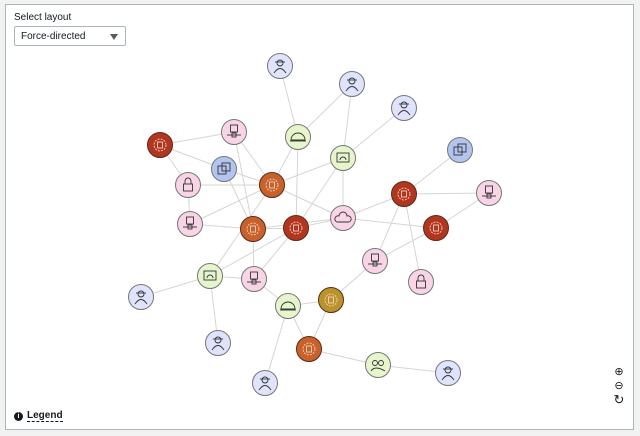 The height and width of the screenshot is (436, 640). I want to click on legend-button: i Legend, so click(38, 416).